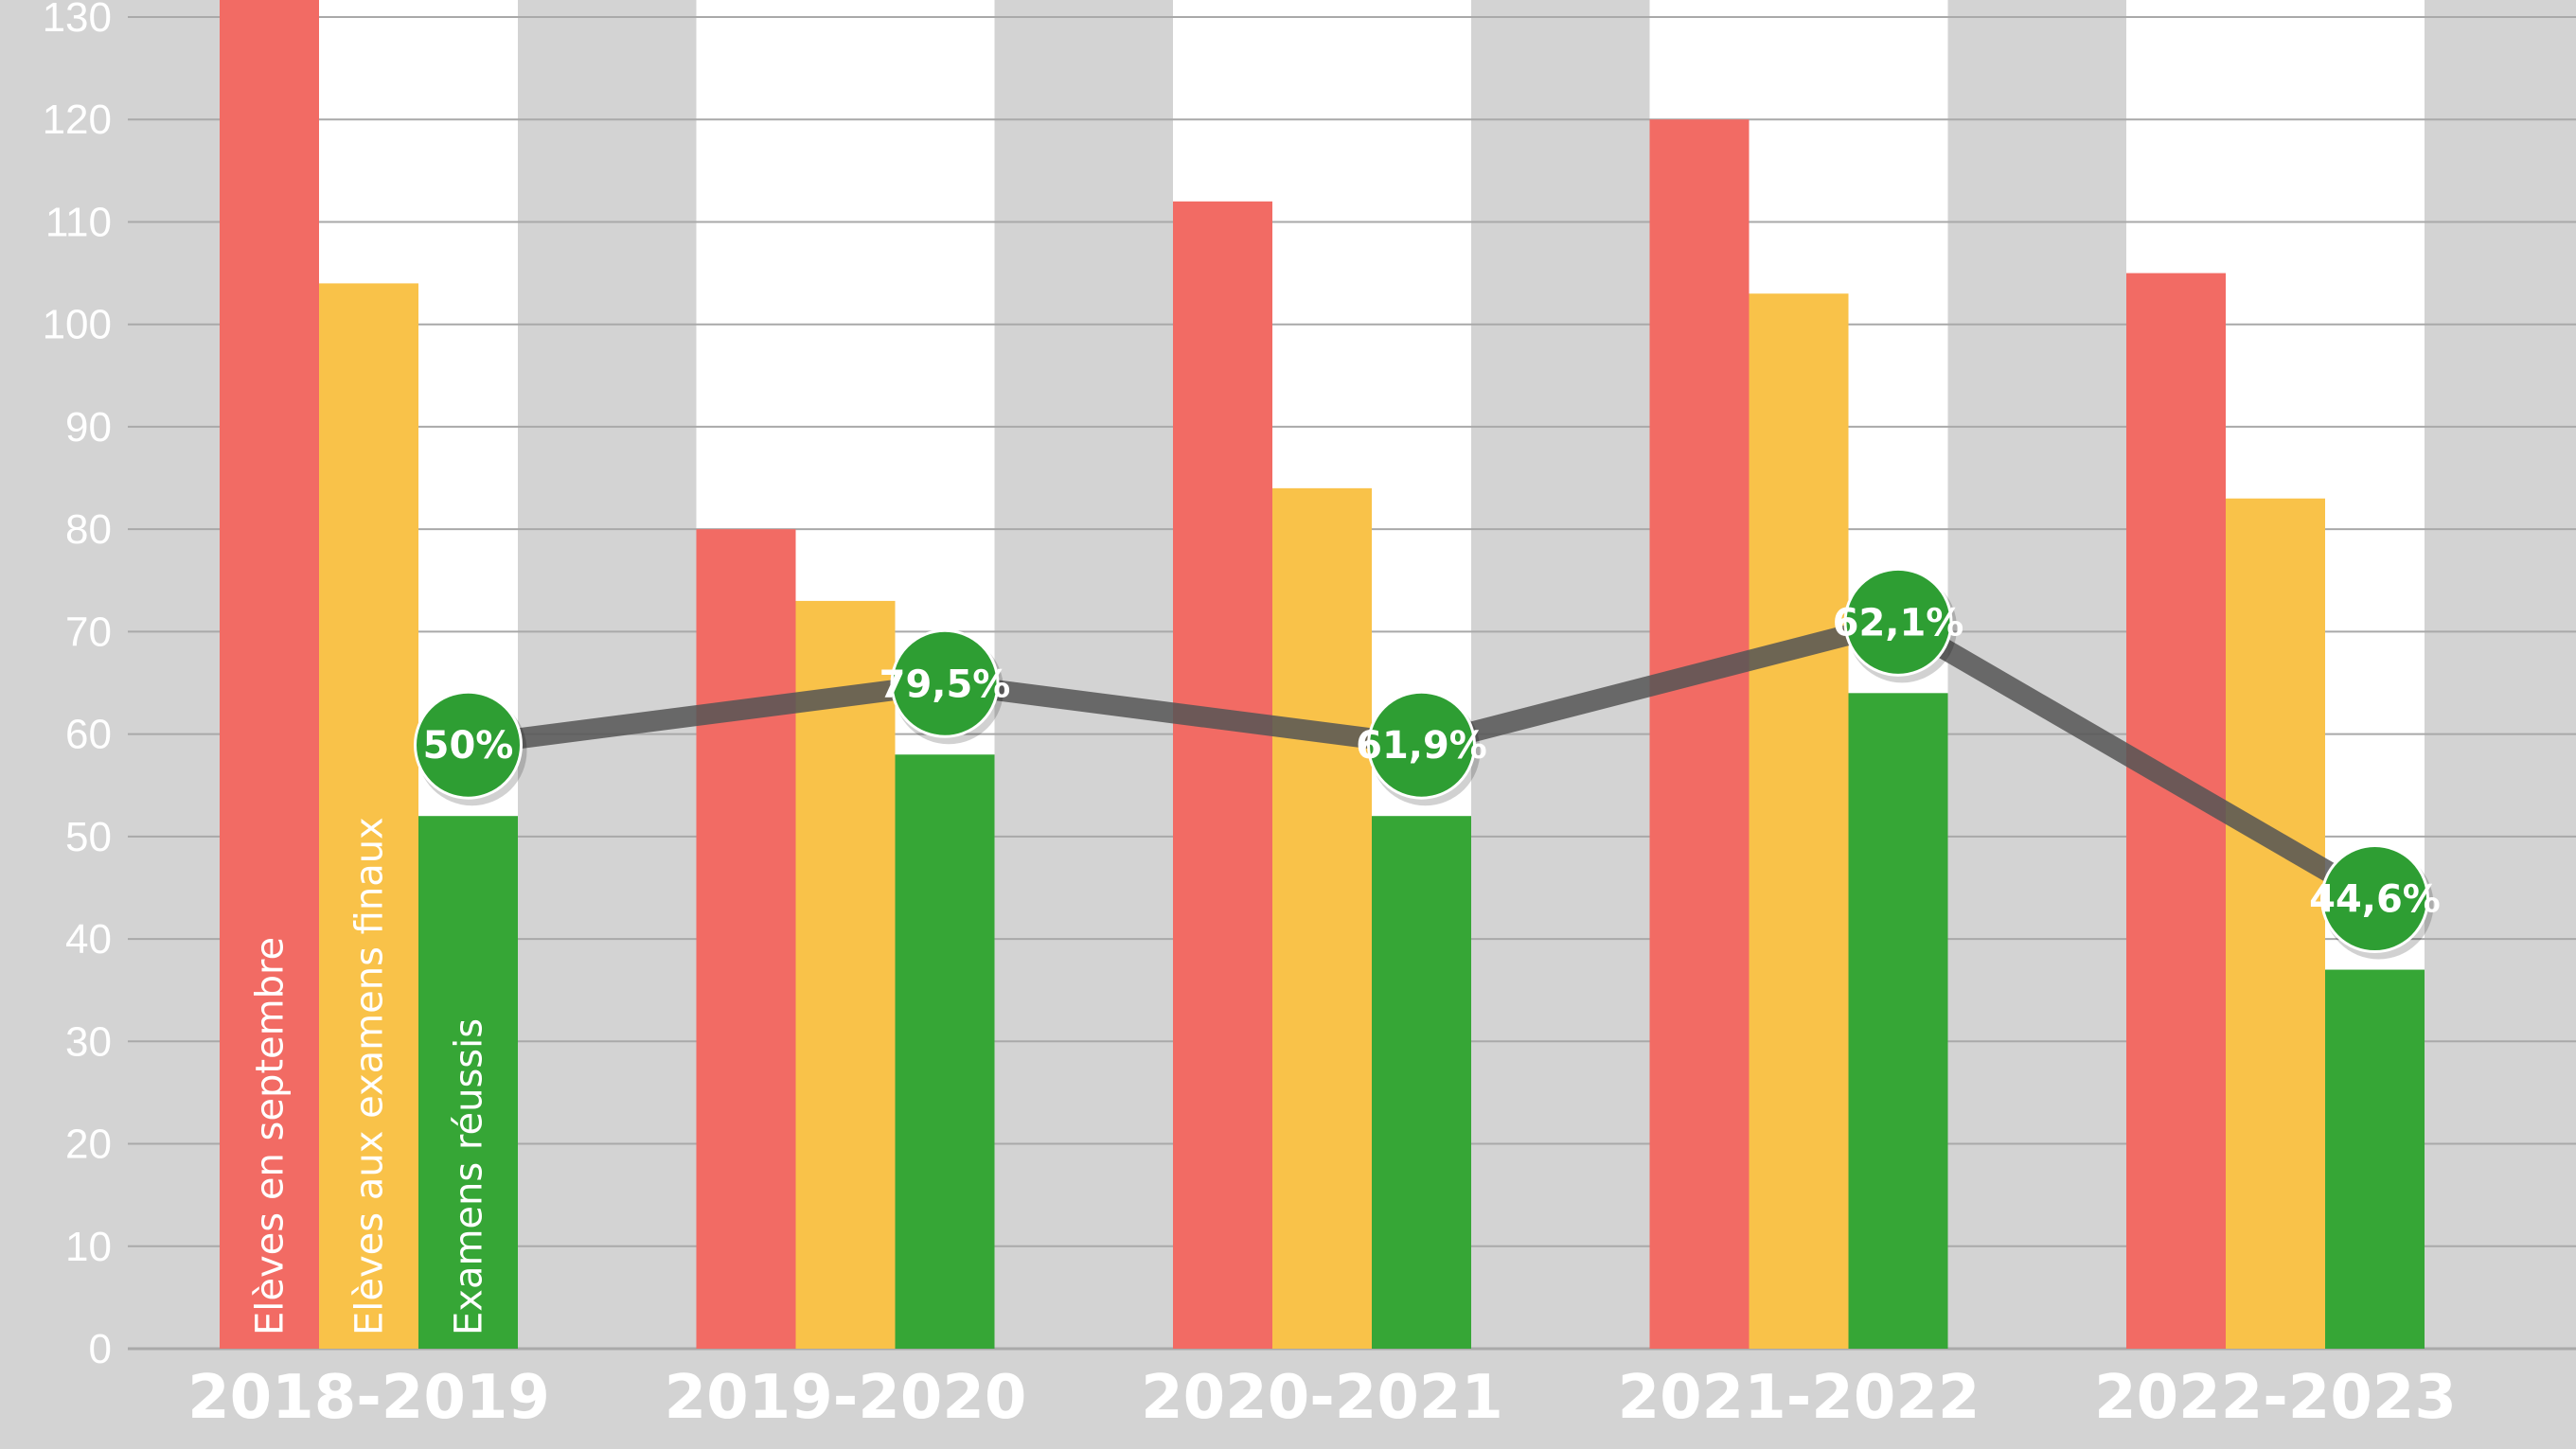 The height and width of the screenshot is (1449, 2576). What do you see at coordinates (77, 325) in the screenshot?
I see `y-tick-label: 100` at bounding box center [77, 325].